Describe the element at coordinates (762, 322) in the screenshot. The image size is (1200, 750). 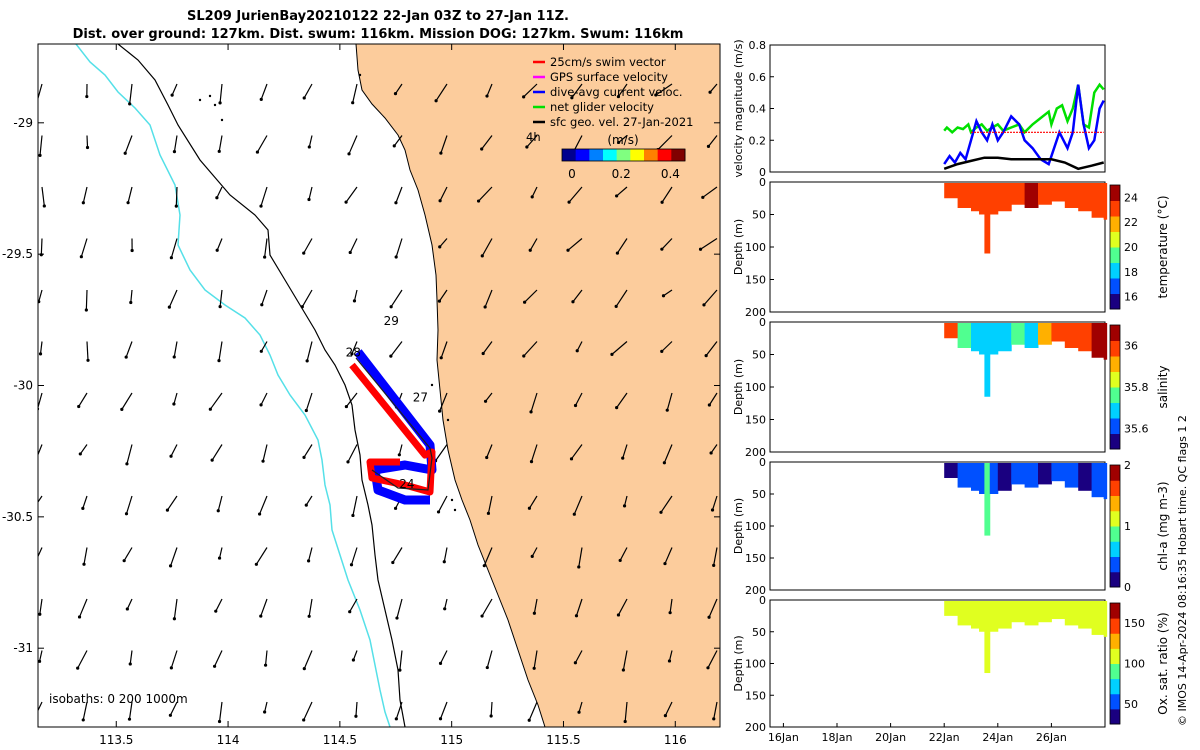
I see `y-tick-label: 0` at that location.